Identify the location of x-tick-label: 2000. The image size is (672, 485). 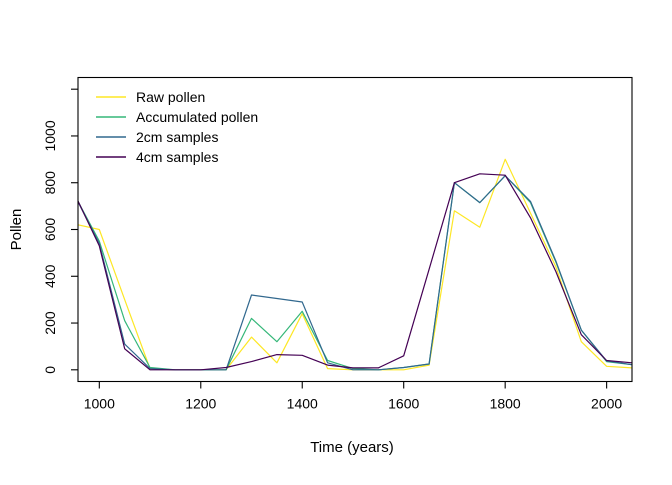
(606, 404).